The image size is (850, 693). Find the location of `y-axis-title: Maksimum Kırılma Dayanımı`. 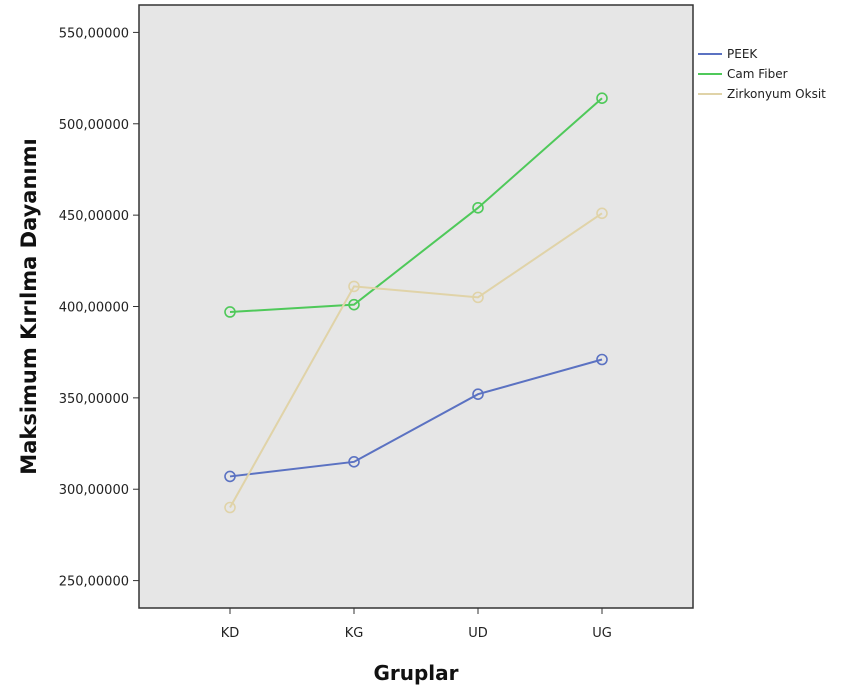

y-axis-title: Maksimum Kırılma Dayanımı is located at coordinates (29, 306).